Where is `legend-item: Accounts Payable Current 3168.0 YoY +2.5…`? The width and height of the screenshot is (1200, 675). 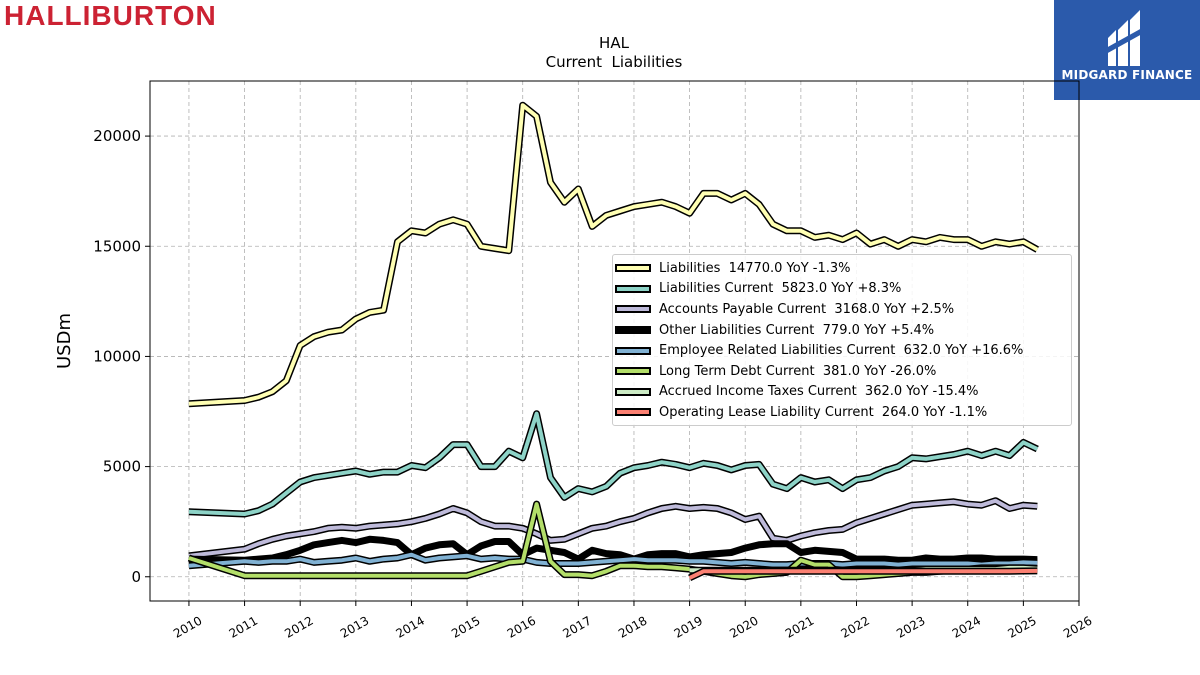
legend-item: Accounts Payable Current 3168.0 YoY +2.5… is located at coordinates (842, 309).